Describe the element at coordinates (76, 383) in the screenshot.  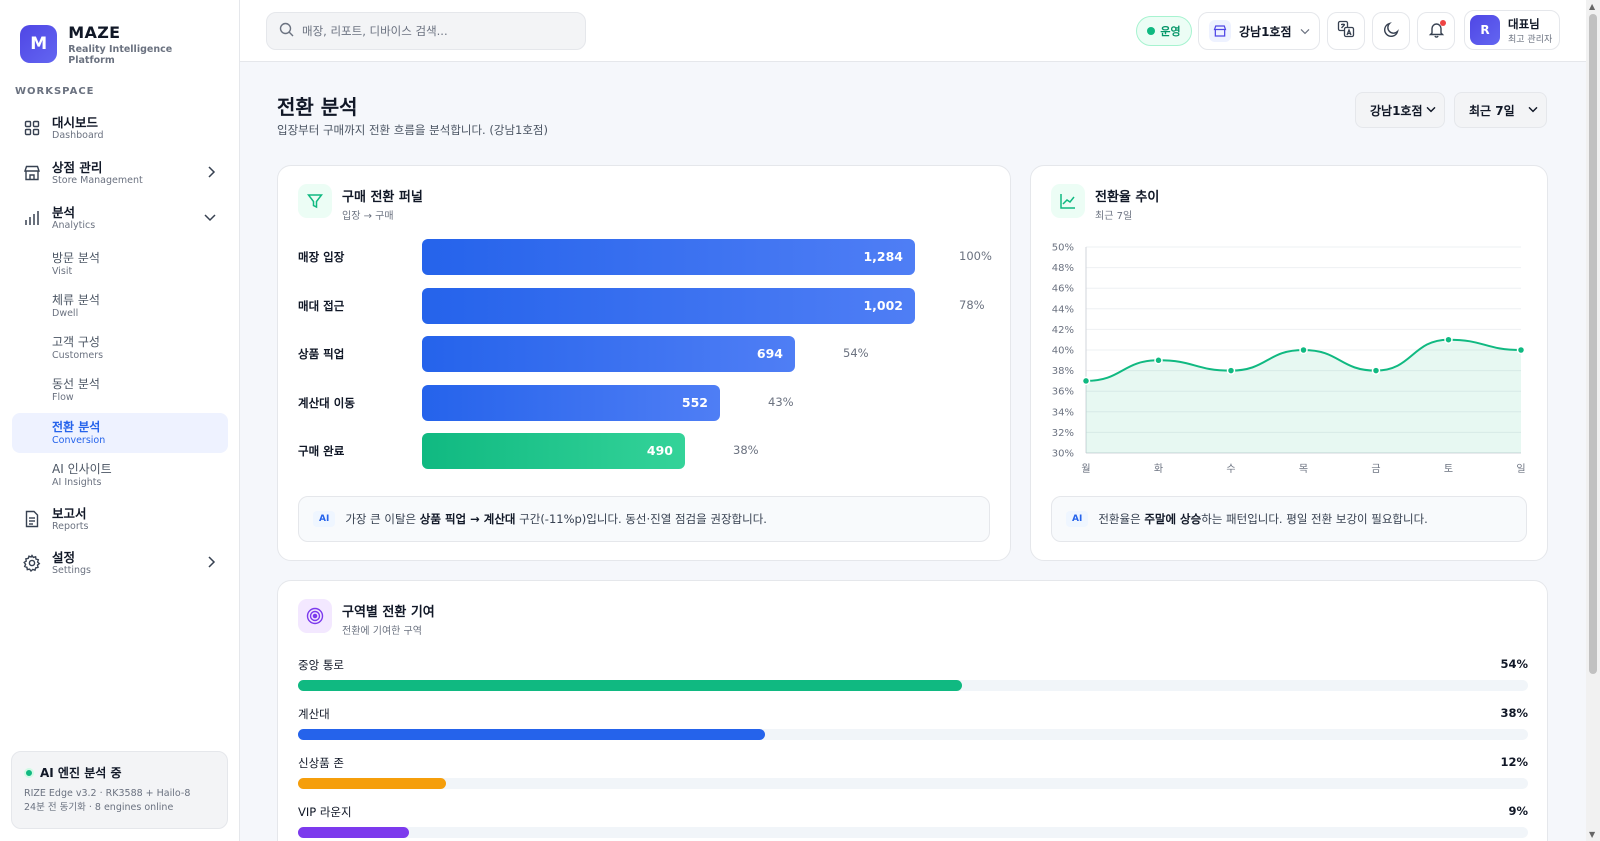
I see `sidebar-subitem-label: 동선 분석` at that location.